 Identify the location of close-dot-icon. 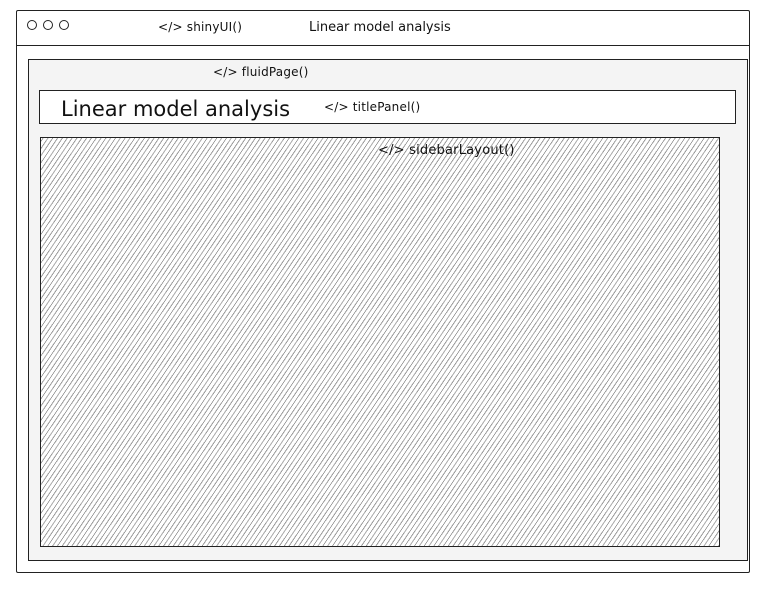
(32, 25).